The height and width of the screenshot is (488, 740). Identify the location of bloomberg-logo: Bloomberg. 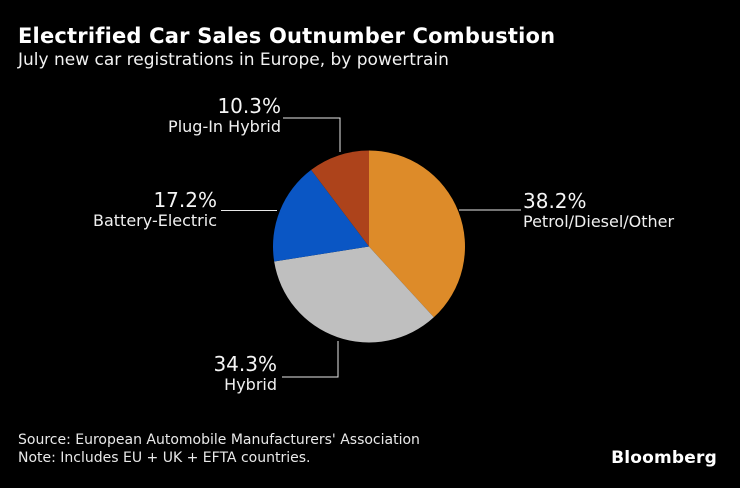
(664, 458).